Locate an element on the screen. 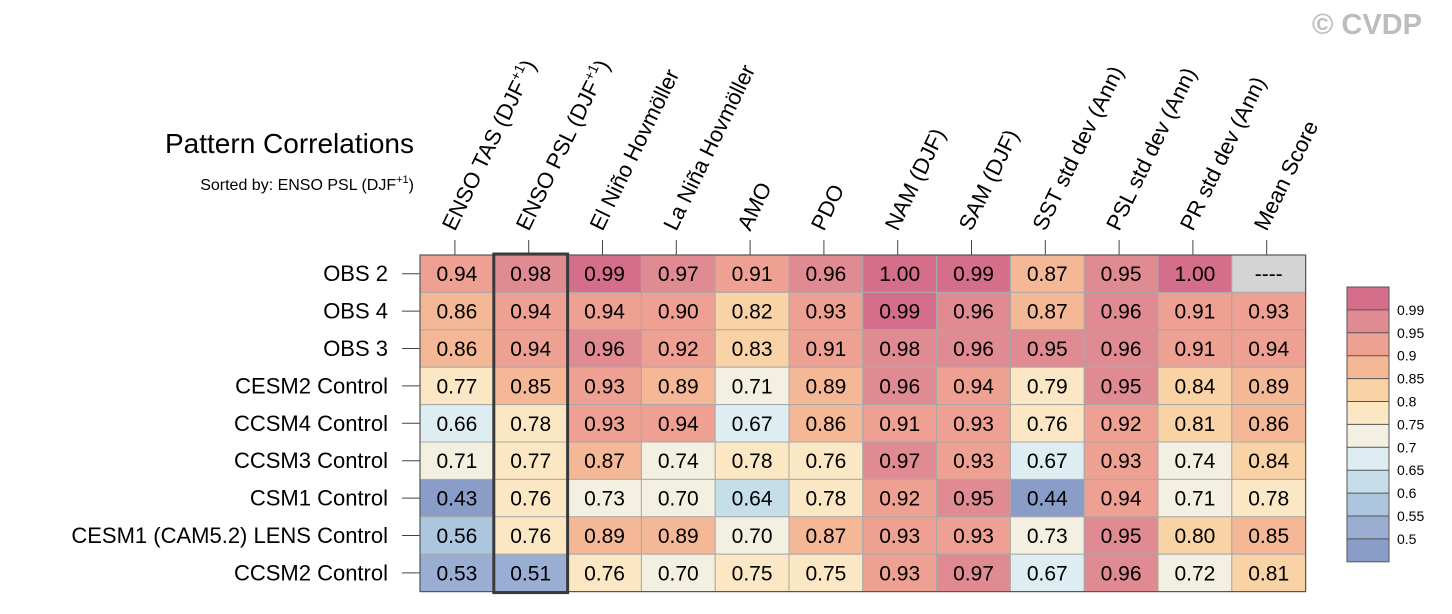 The height and width of the screenshot is (614, 1452). chart-title: Pattern Correlations is located at coordinates (289, 143).